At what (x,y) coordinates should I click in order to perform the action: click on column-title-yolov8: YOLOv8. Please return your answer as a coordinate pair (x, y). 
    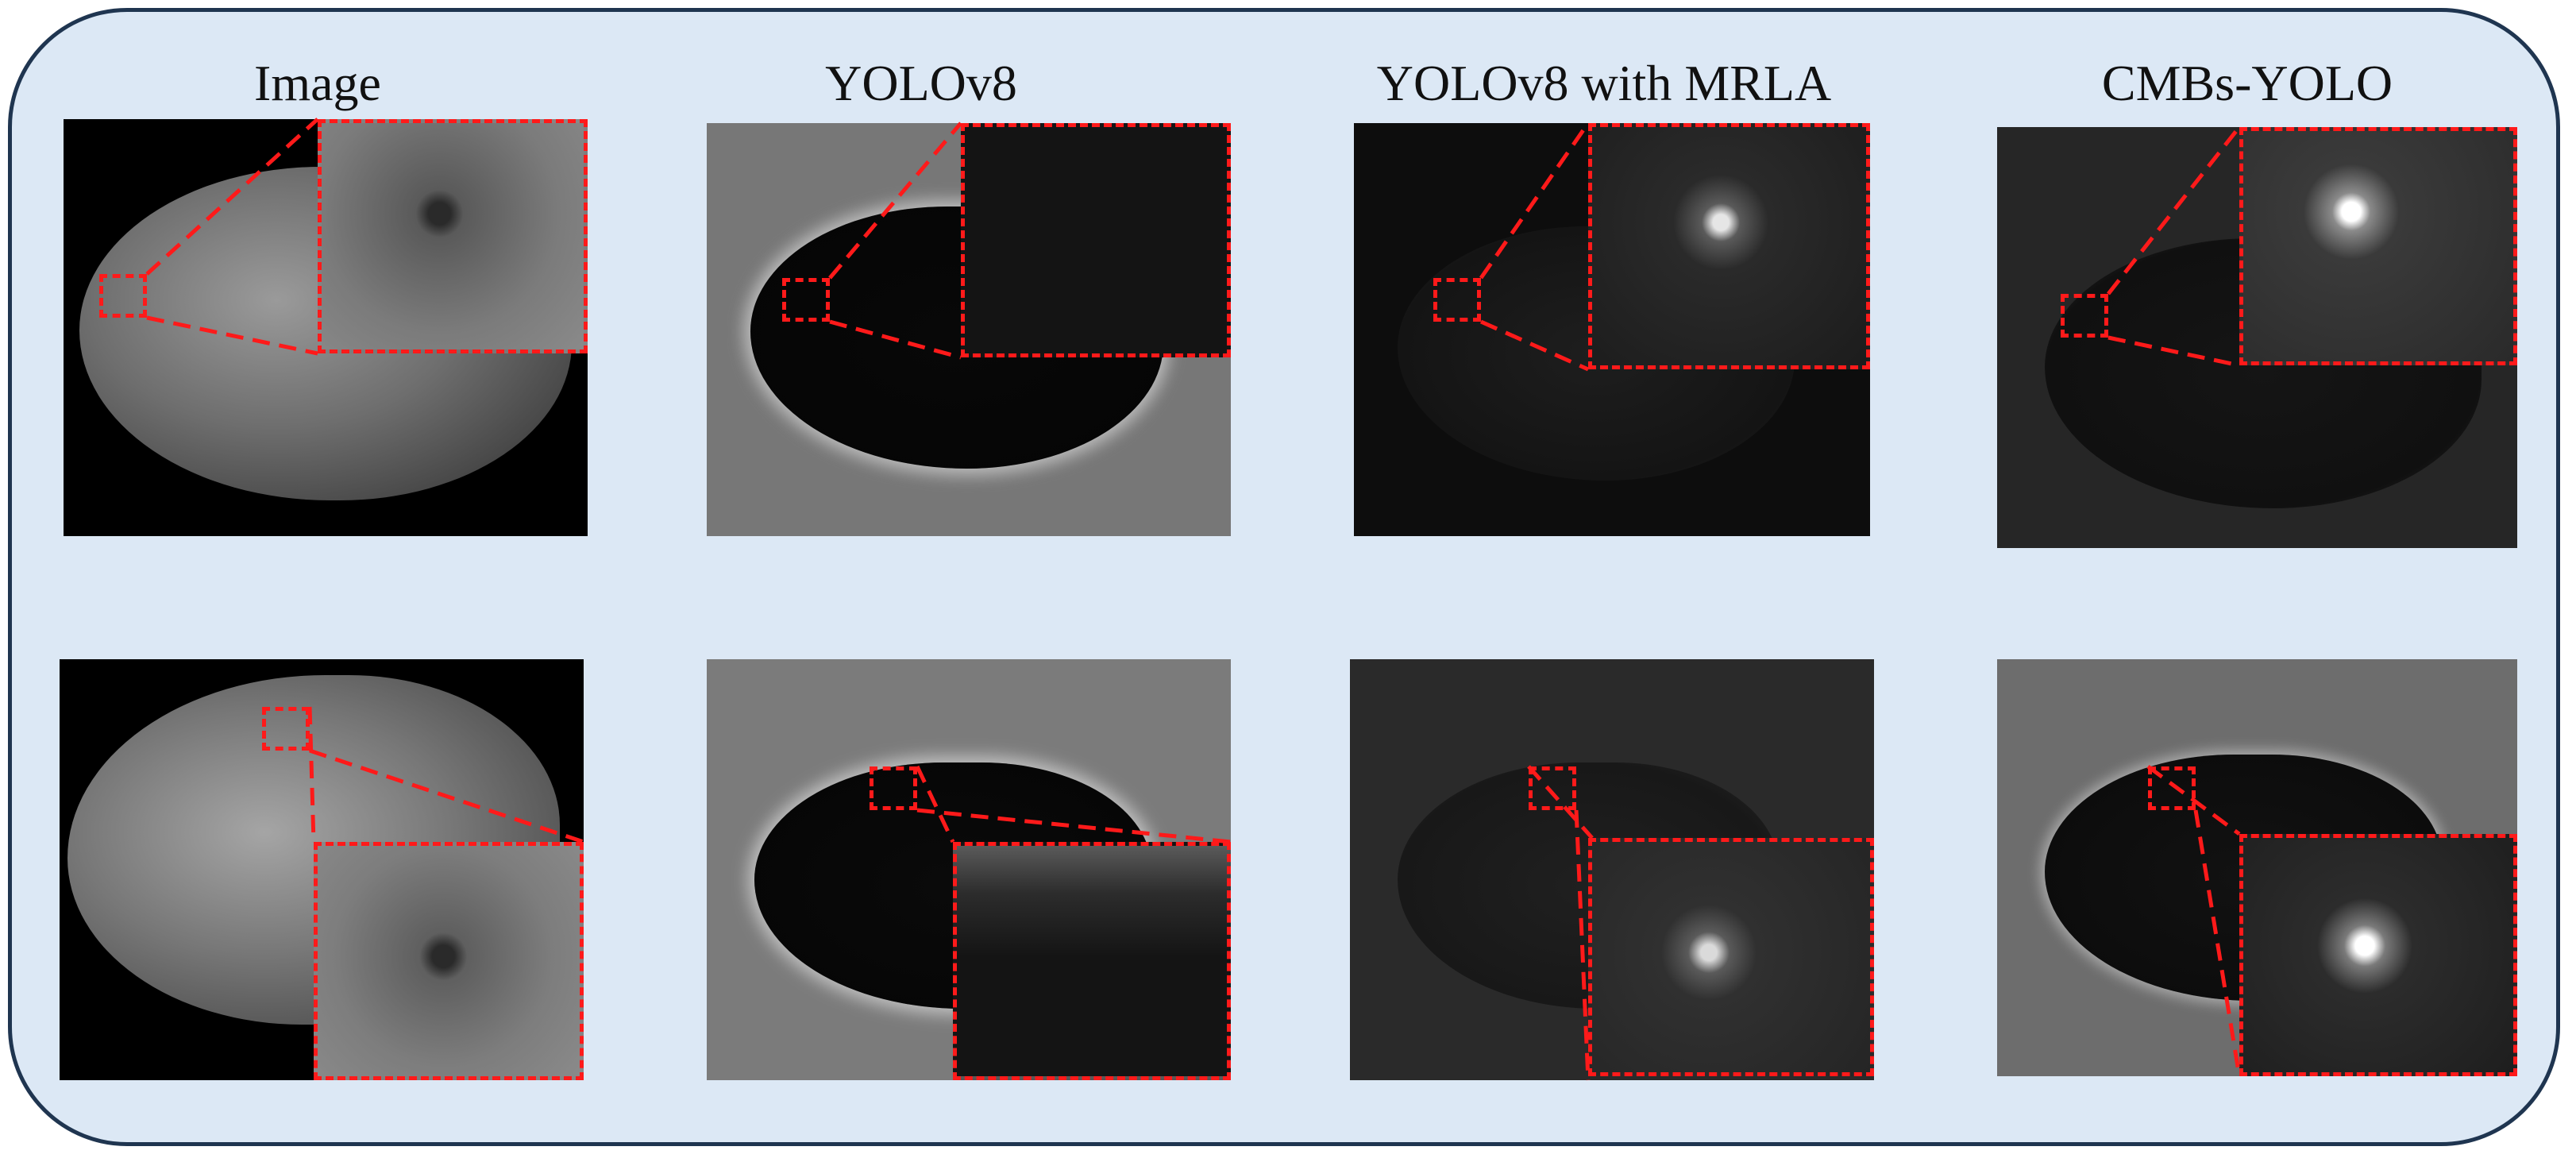
    Looking at the image, I should click on (921, 83).